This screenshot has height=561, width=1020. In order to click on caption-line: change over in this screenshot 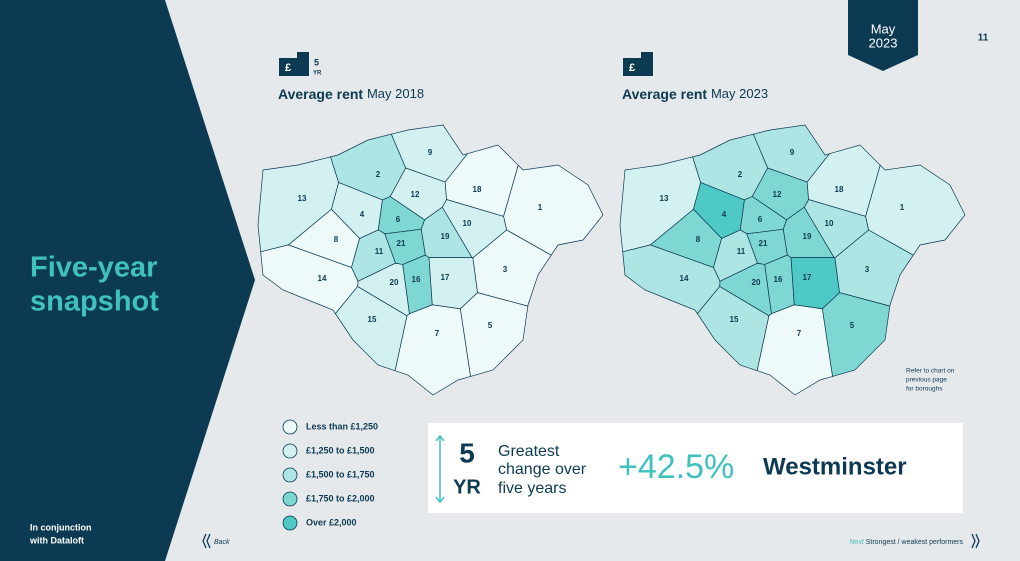, I will do `click(542, 469)`.